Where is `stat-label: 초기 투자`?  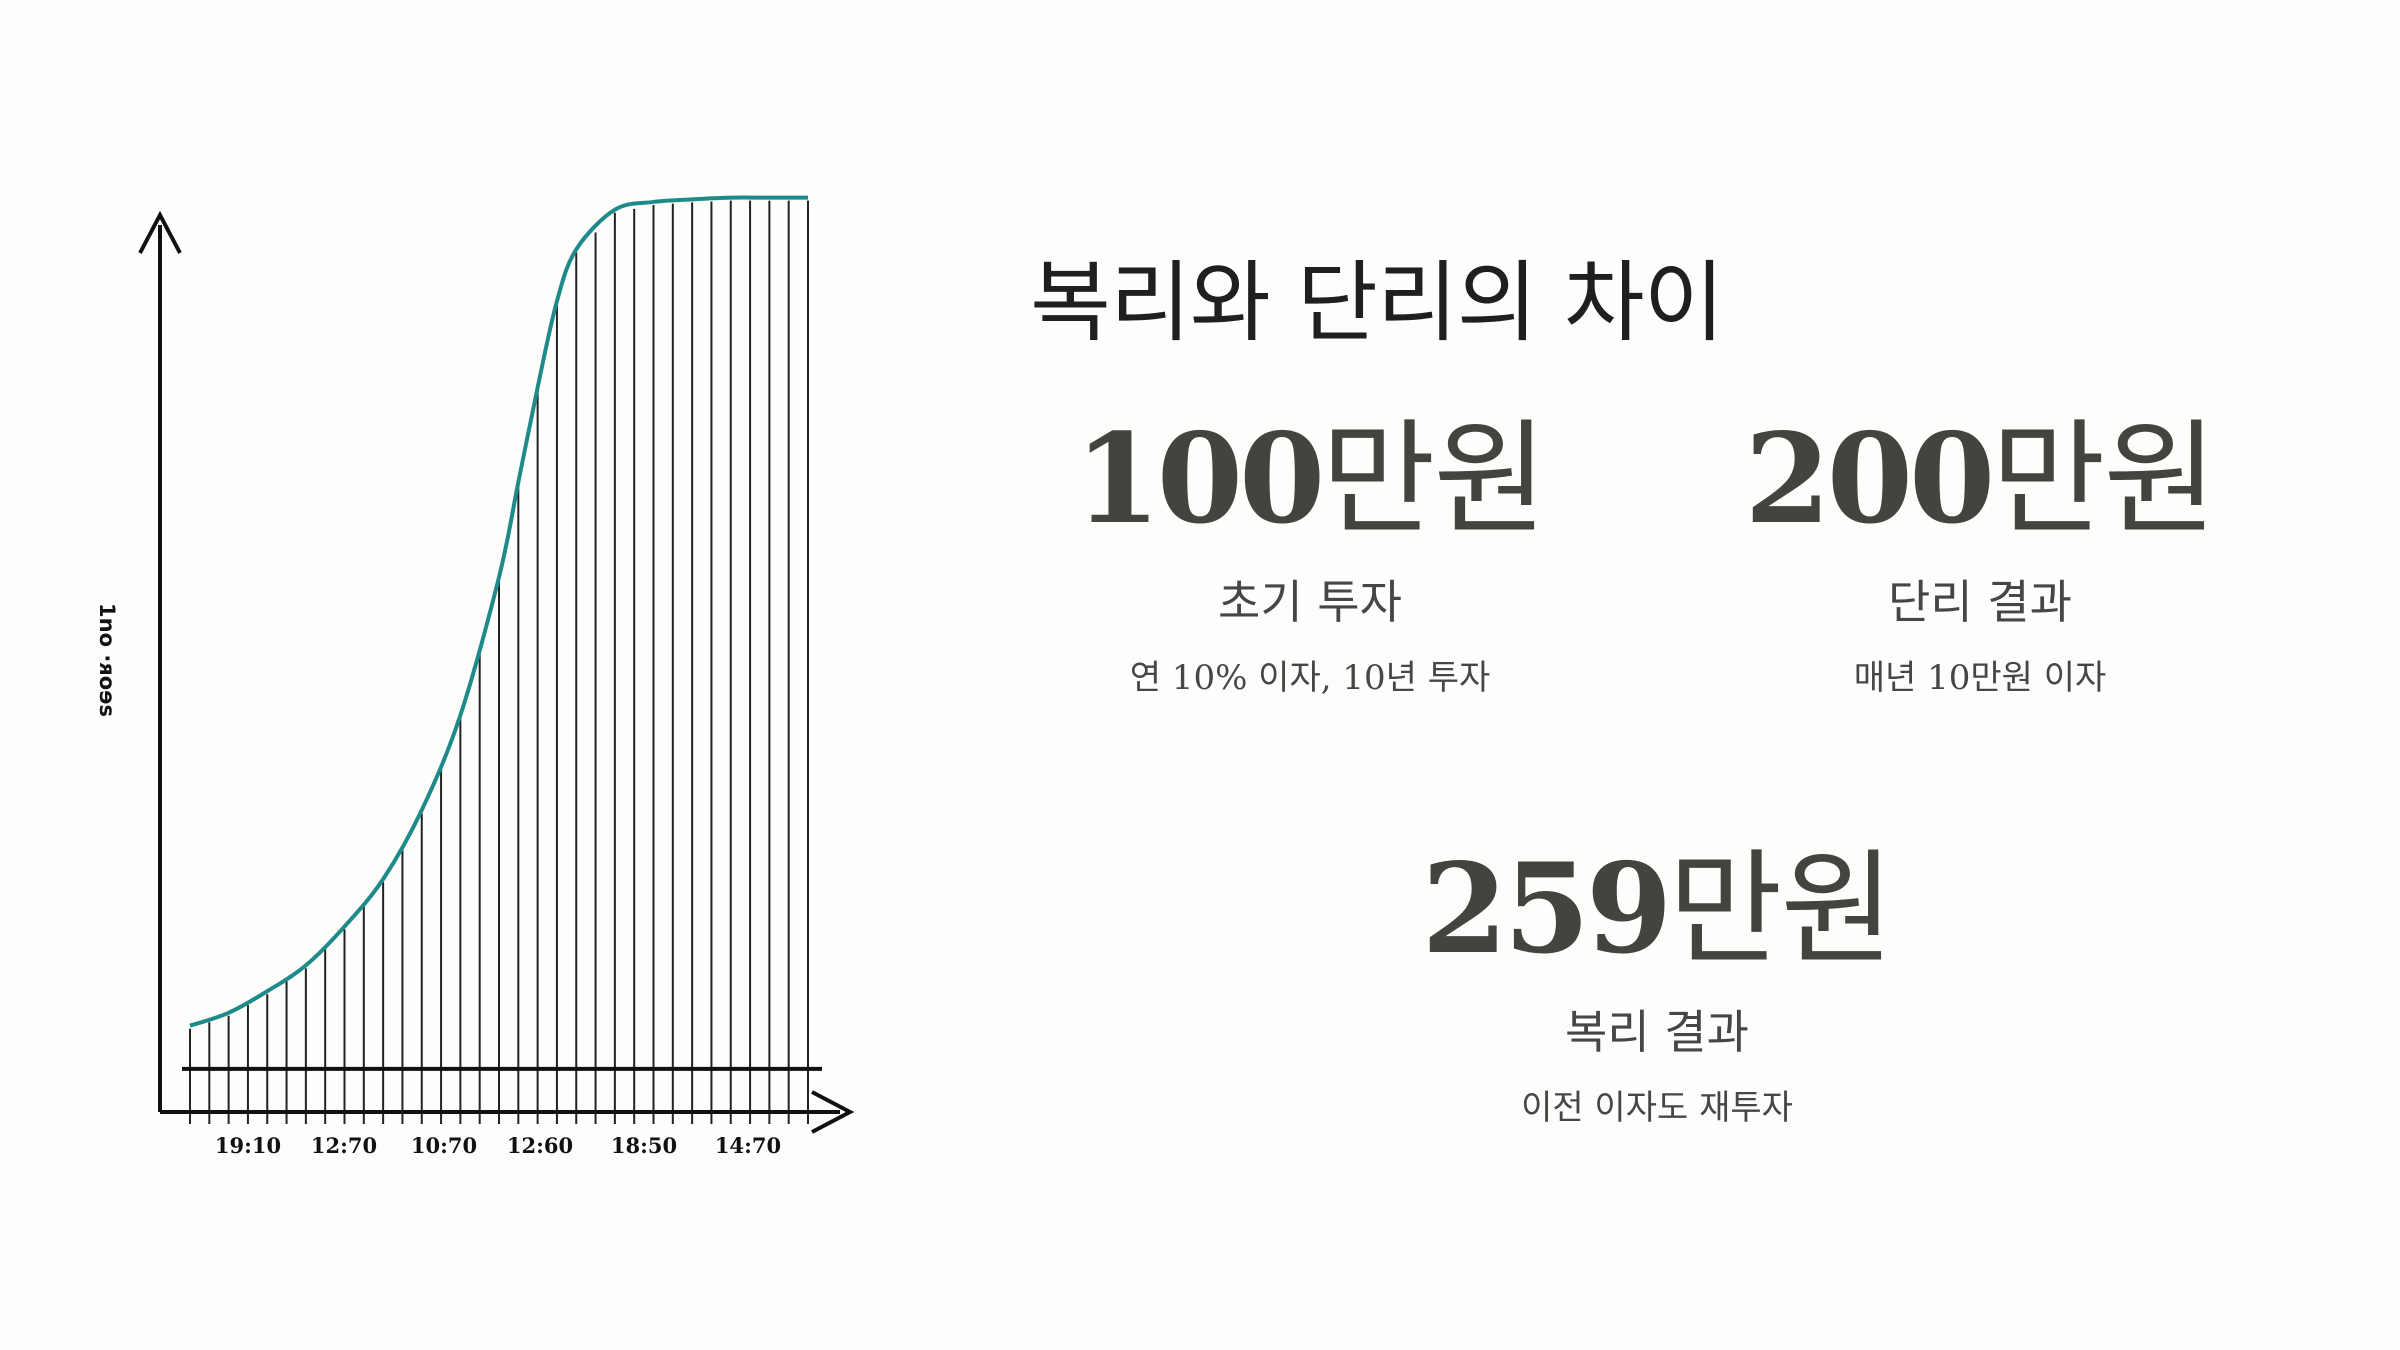 stat-label: 초기 투자 is located at coordinates (1310, 602).